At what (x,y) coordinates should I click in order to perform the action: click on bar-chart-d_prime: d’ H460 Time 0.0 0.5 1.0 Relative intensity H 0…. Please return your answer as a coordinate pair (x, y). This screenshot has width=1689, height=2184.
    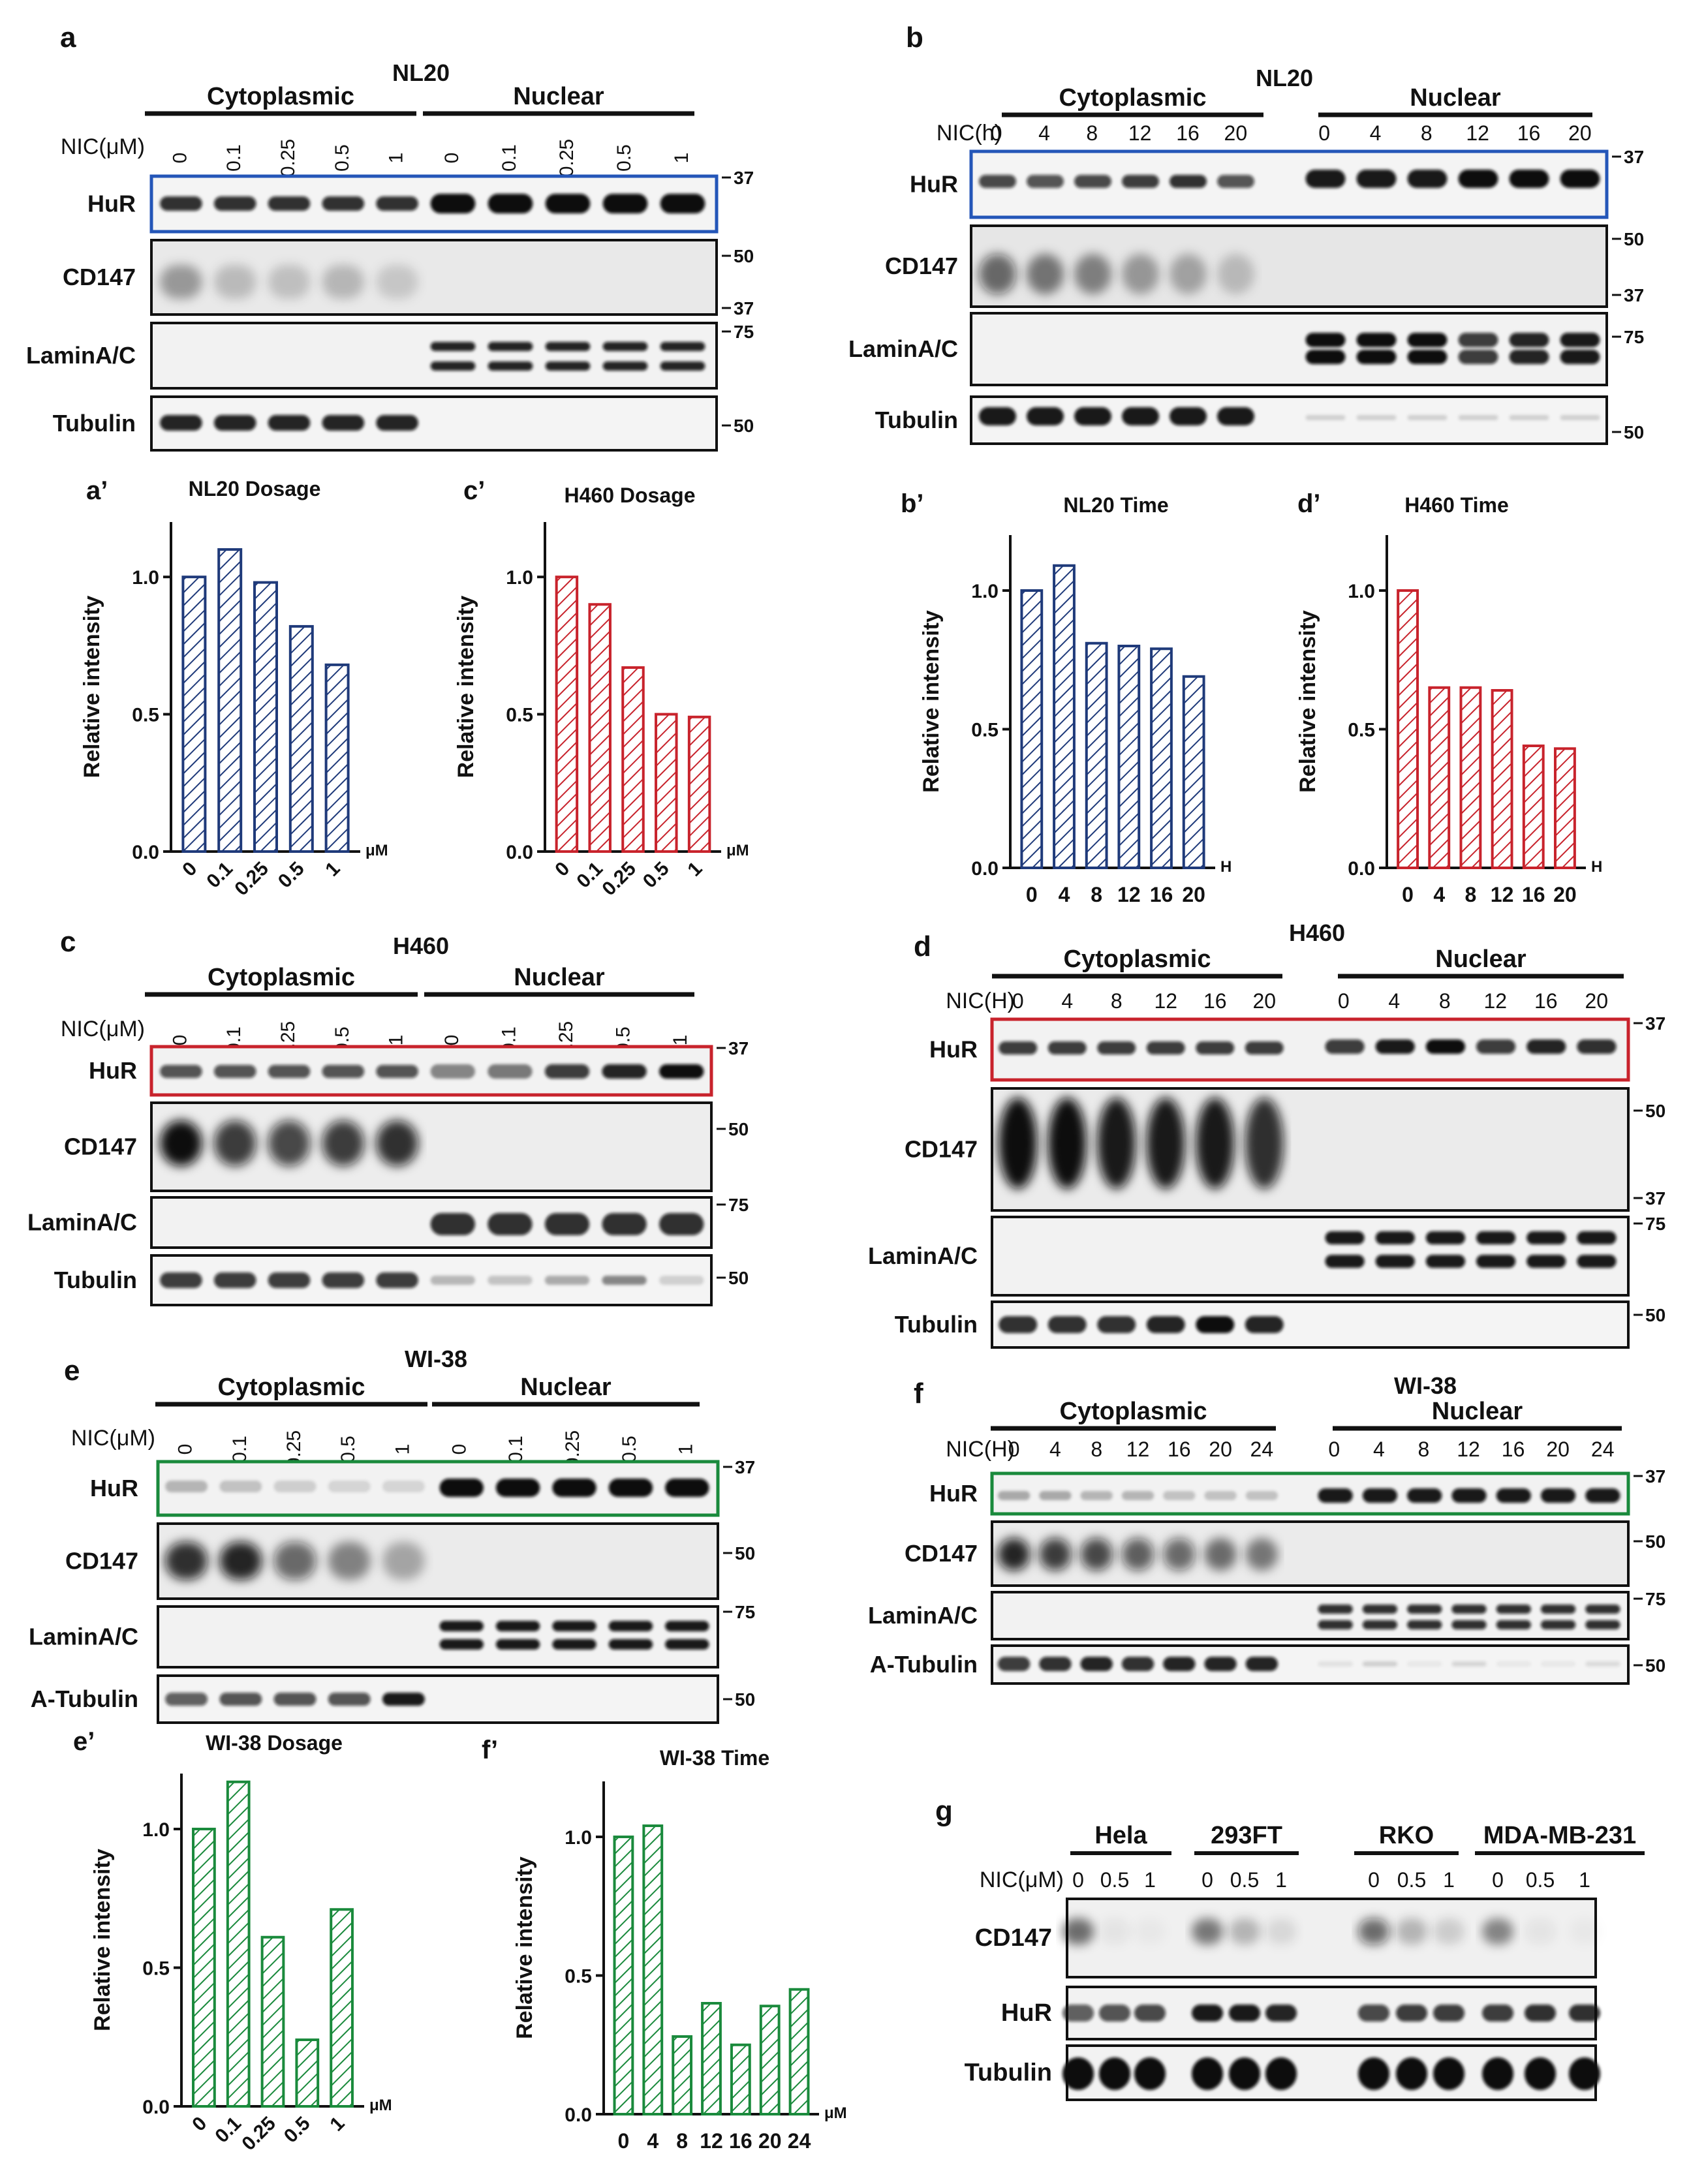
    Looking at the image, I should click on (1448, 698).